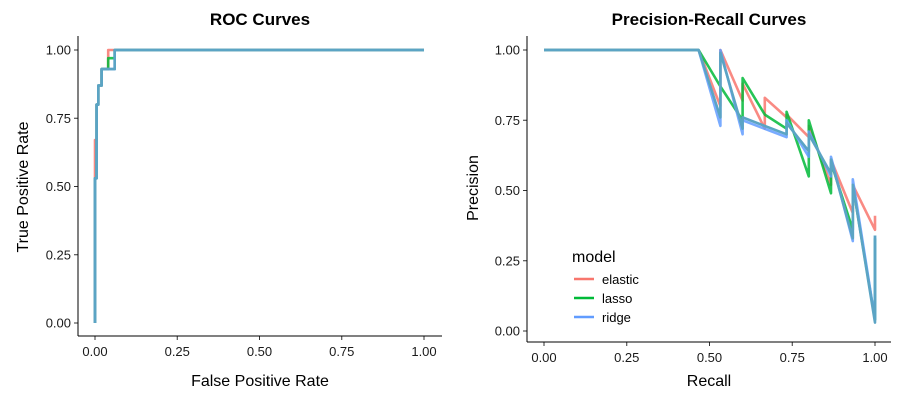 Image resolution: width=900 pixels, height=400 pixels. What do you see at coordinates (341, 351) in the screenshot?
I see `roc-x-tick-label: 0.75` at bounding box center [341, 351].